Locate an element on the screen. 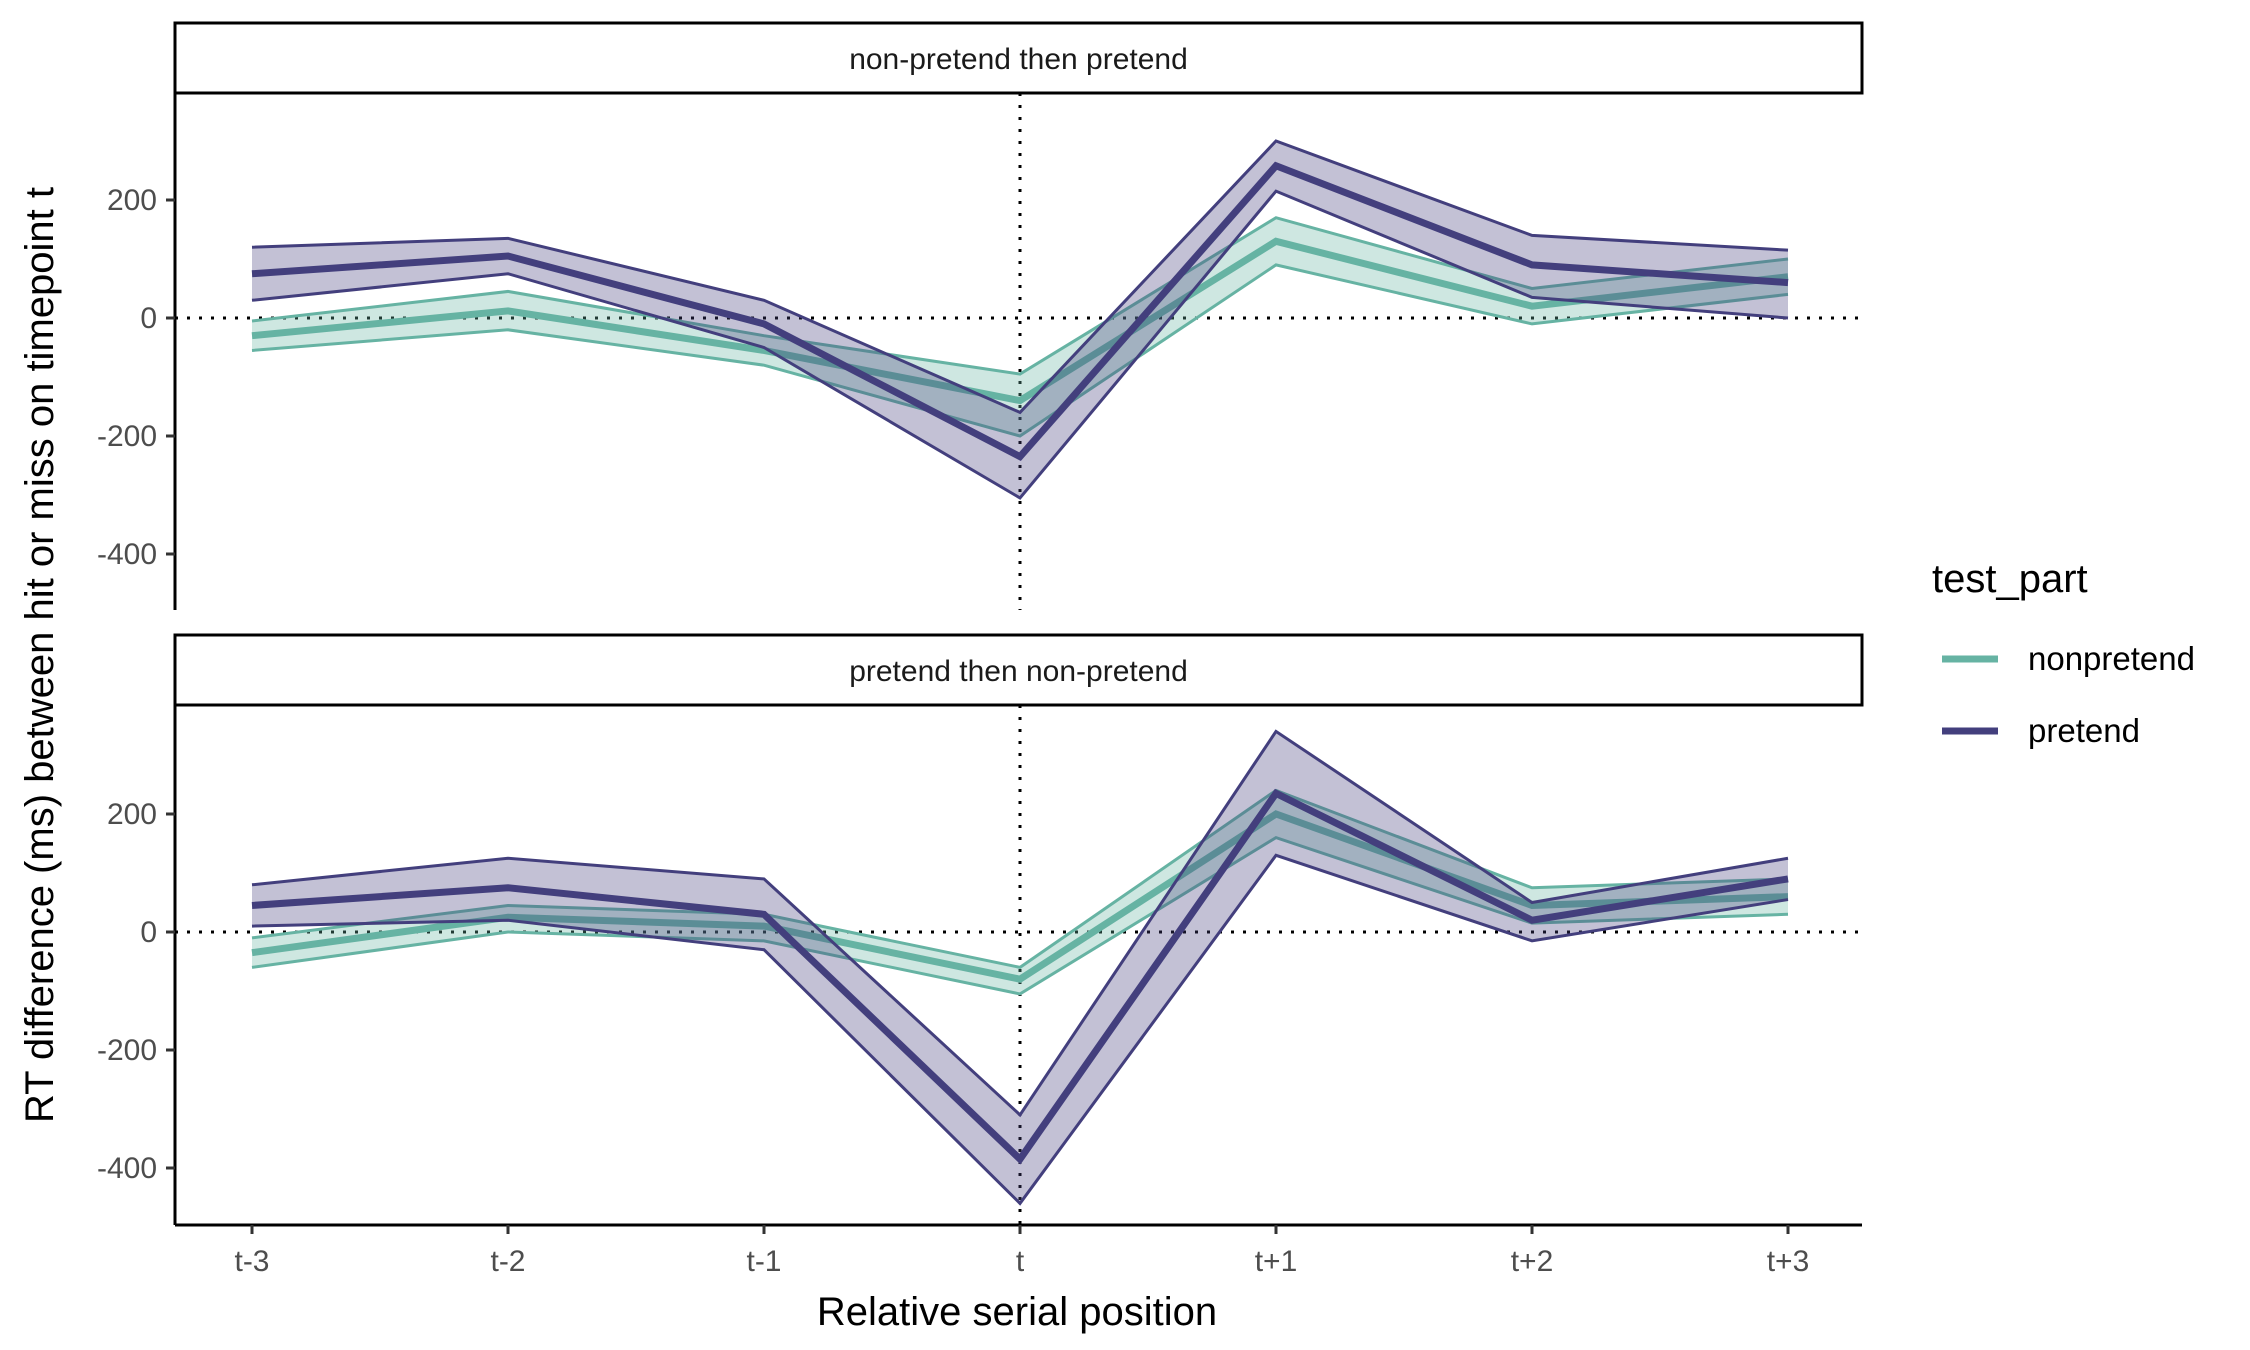 The image size is (2250, 1350). x-axis-title: Relative serial position is located at coordinates (1017, 1312).